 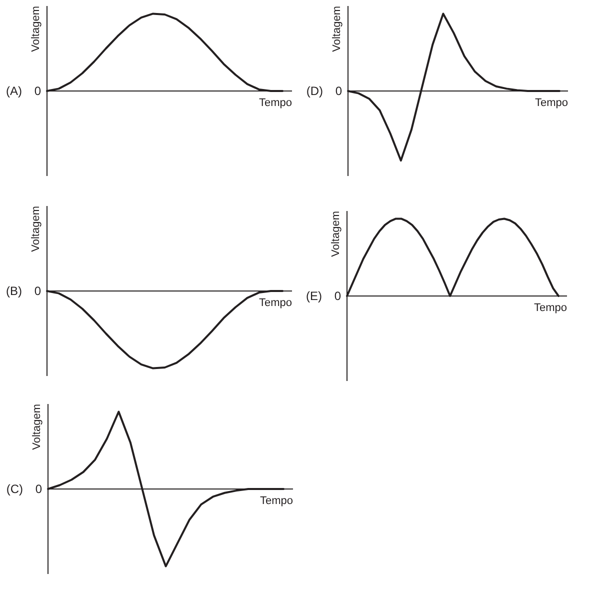 I want to click on text: (C), so click(x=15, y=489).